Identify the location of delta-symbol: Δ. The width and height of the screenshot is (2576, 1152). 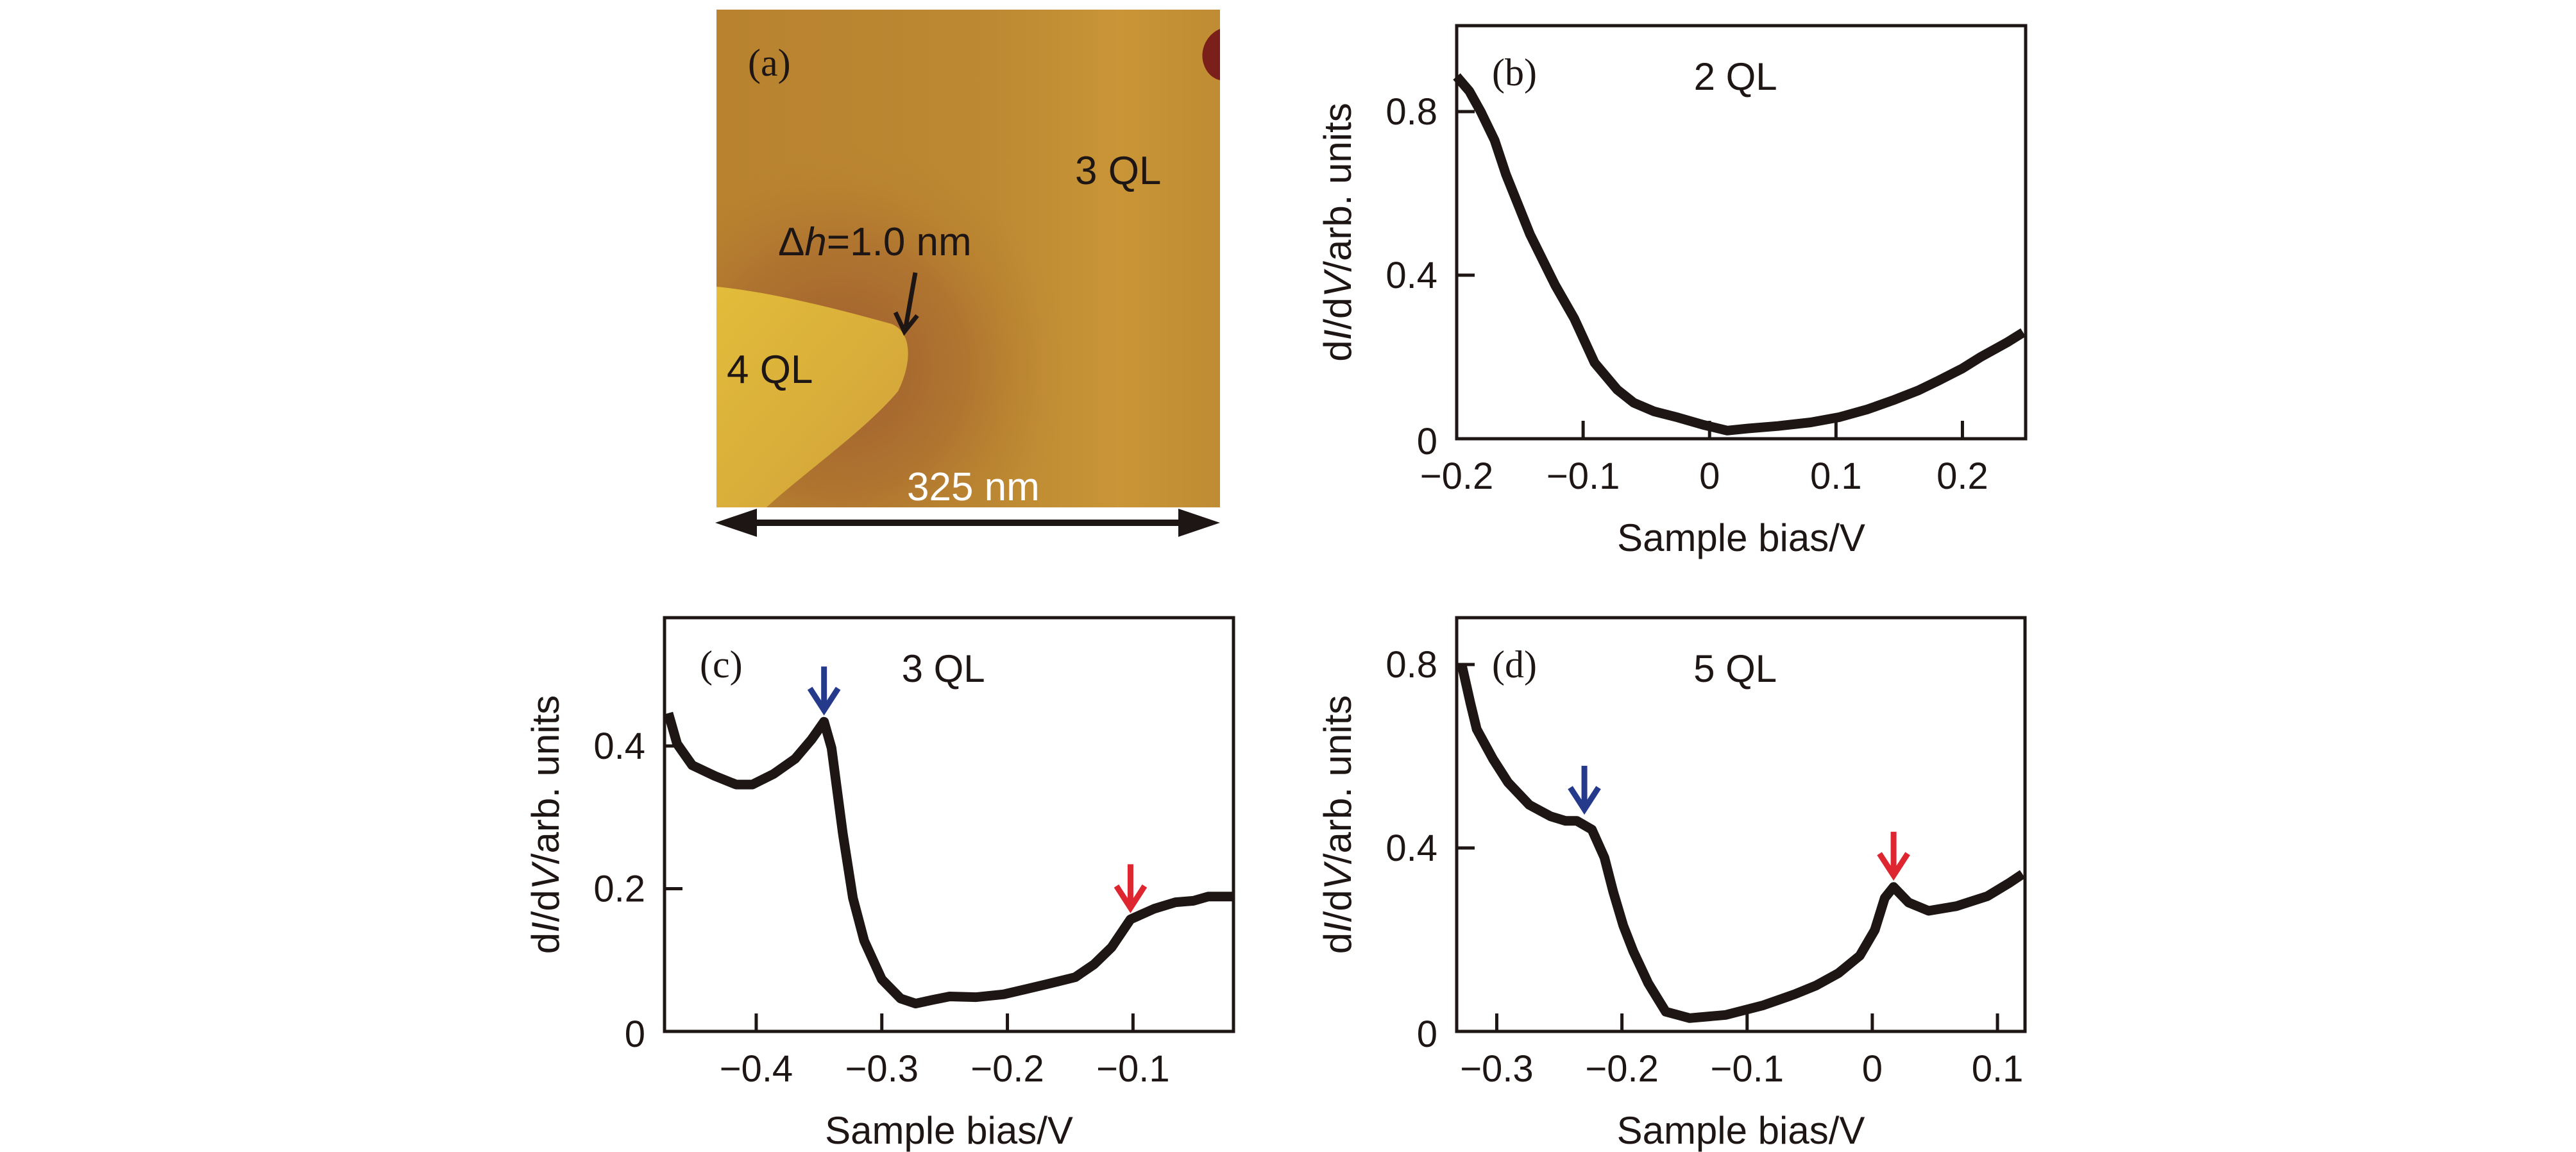
(791, 242).